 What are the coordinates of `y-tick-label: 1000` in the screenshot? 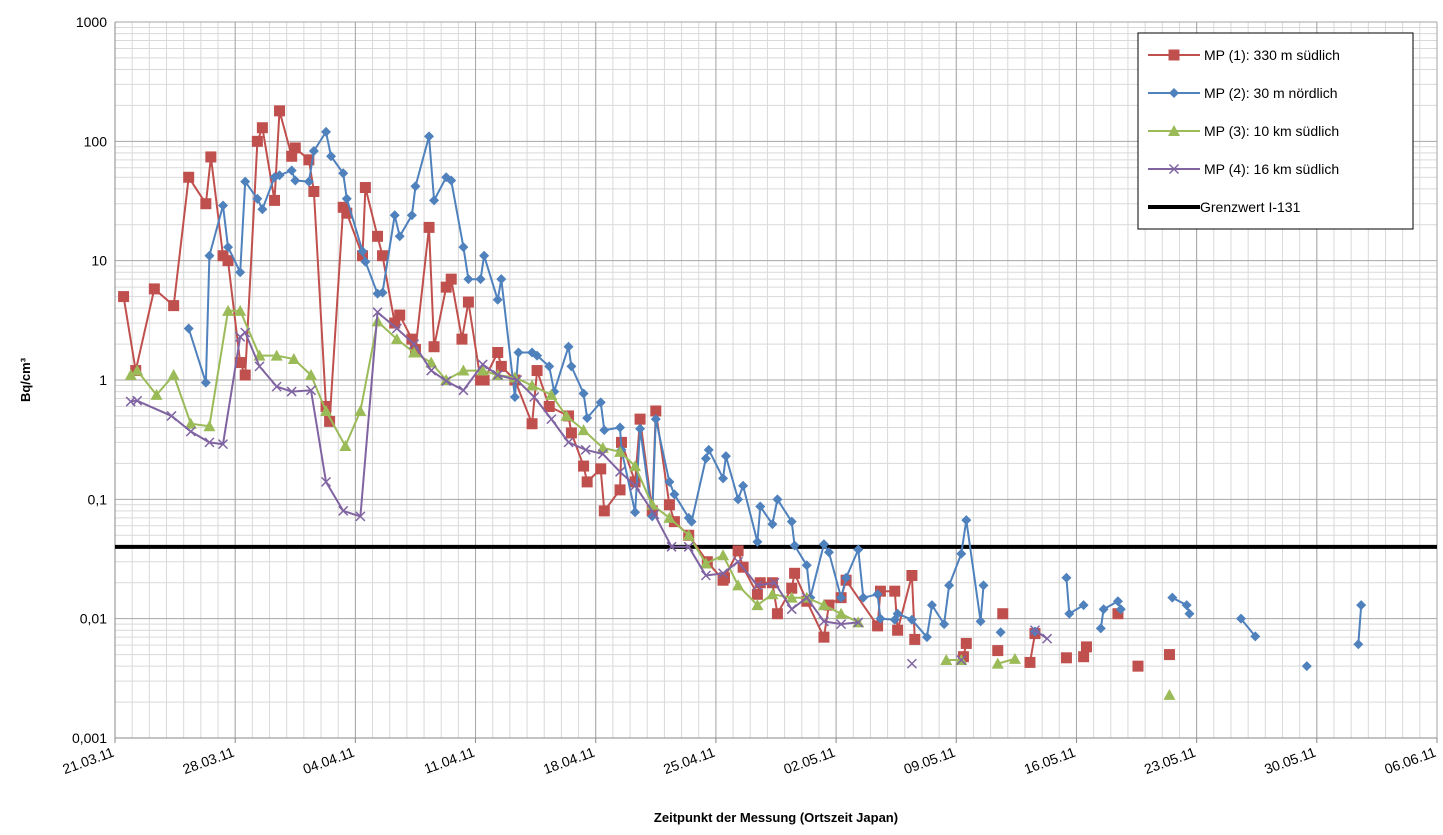 It's located at (91, 22).